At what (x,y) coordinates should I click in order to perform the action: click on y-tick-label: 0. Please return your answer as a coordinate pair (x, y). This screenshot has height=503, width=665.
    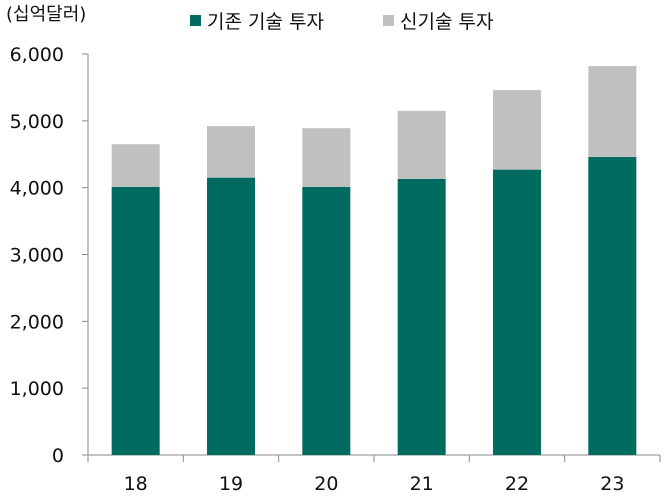
    Looking at the image, I should click on (58, 456).